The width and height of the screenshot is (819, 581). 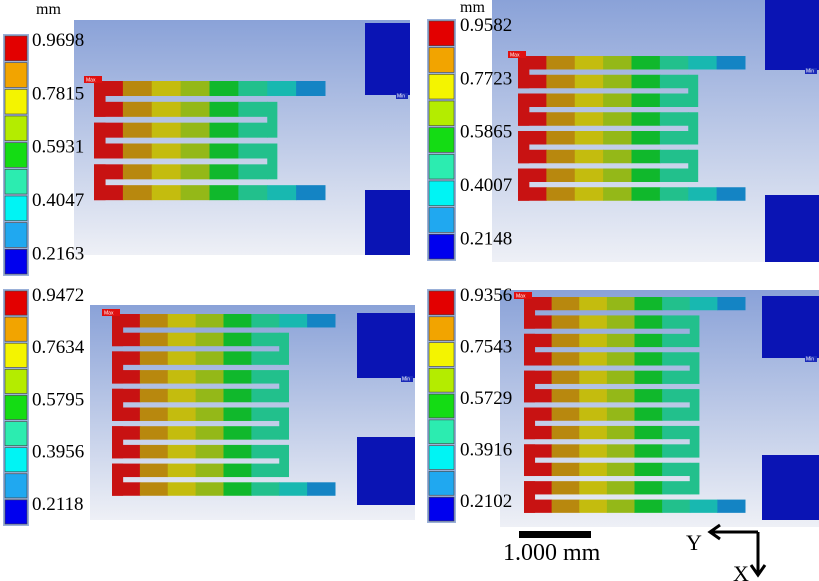 I want to click on colorbar-tick-label: 0.7723, so click(x=486, y=78).